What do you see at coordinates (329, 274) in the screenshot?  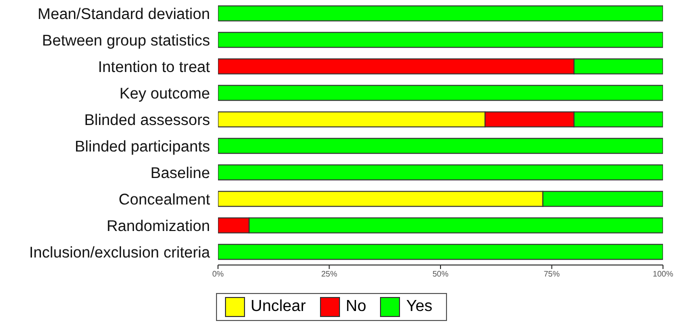 I see `x-tick-label: 25%` at bounding box center [329, 274].